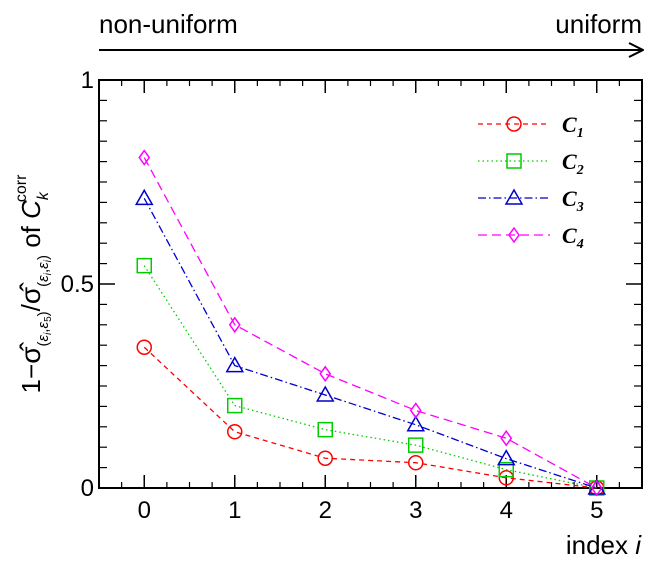 This screenshot has width=664, height=565. I want to click on legend-entry-C3: C3, so click(531, 200).